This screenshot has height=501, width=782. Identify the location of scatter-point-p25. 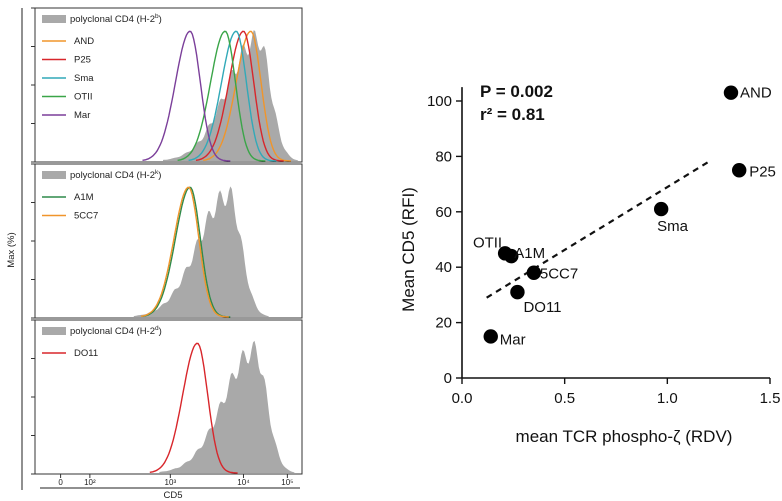
(739, 170).